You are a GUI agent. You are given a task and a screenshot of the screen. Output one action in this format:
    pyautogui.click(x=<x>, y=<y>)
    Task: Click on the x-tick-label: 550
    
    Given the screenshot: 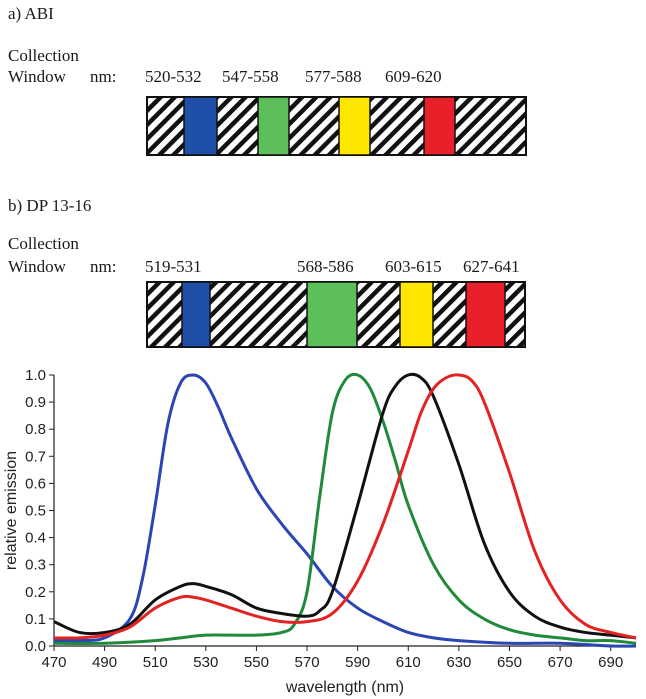 What is the action you would take?
    pyautogui.click(x=256, y=662)
    